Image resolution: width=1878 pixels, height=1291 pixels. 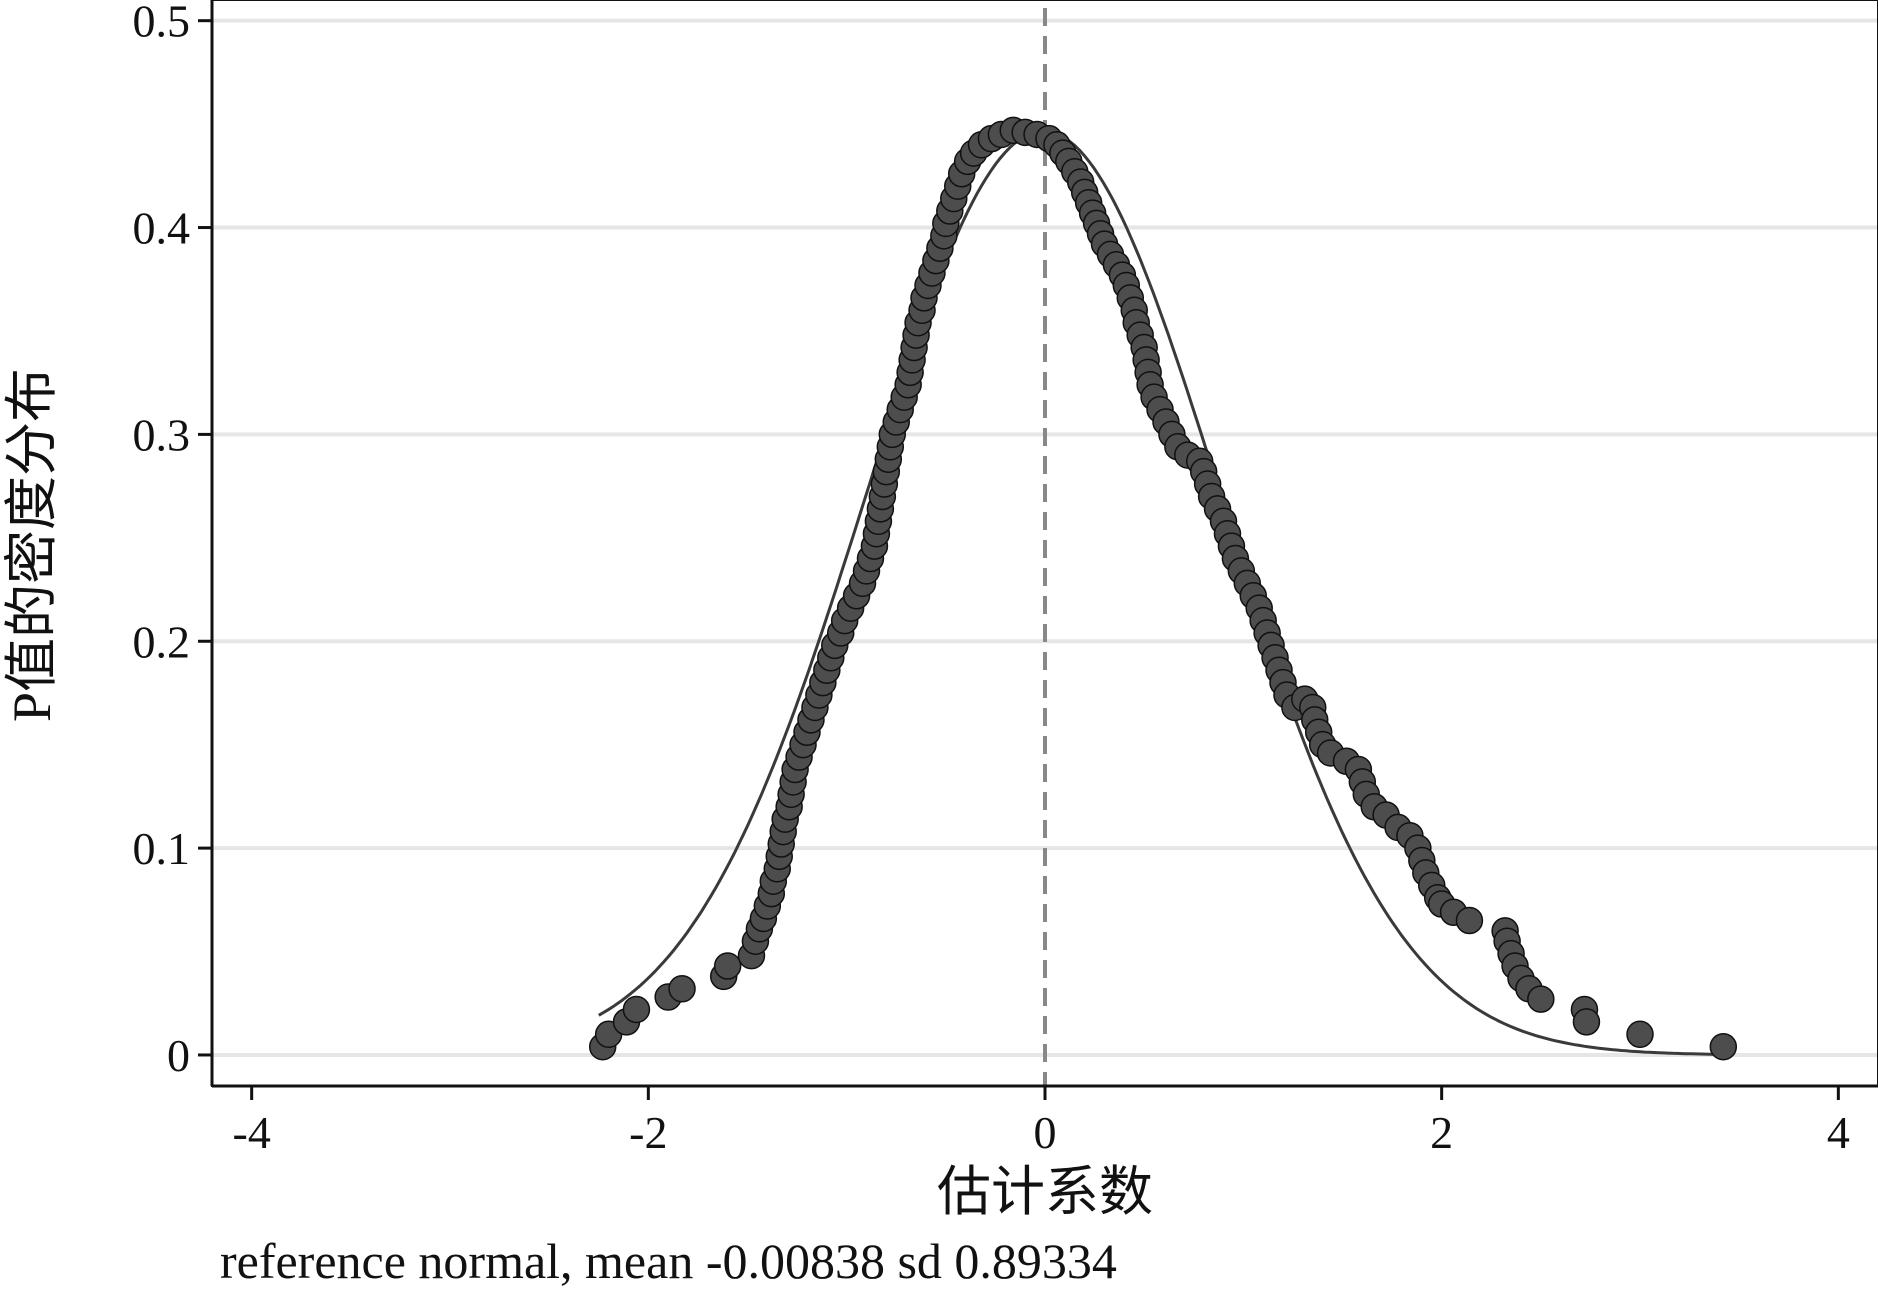 What do you see at coordinates (162, 228) in the screenshot?
I see `y-tick-label: 0.4` at bounding box center [162, 228].